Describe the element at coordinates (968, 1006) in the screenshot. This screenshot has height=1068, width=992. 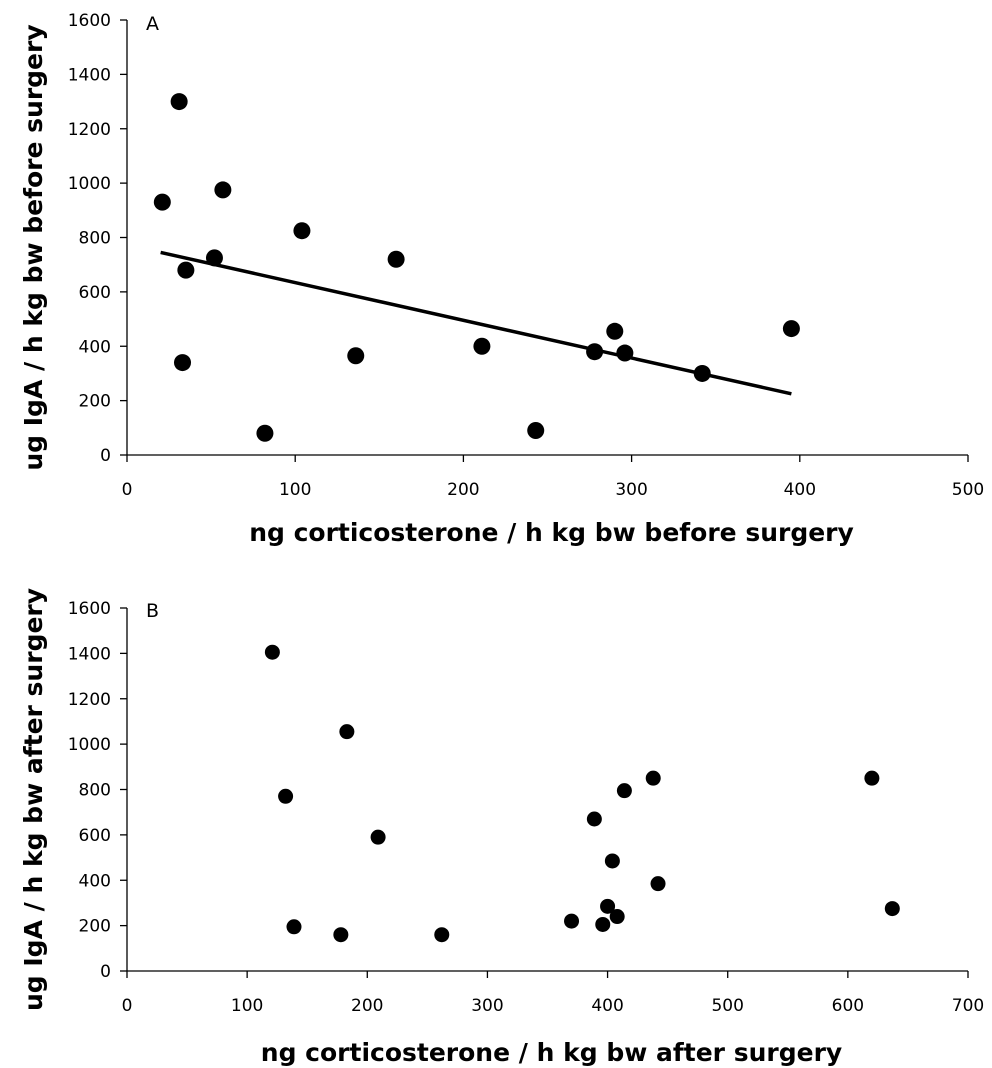
I see `x-tick-label: 700` at that location.